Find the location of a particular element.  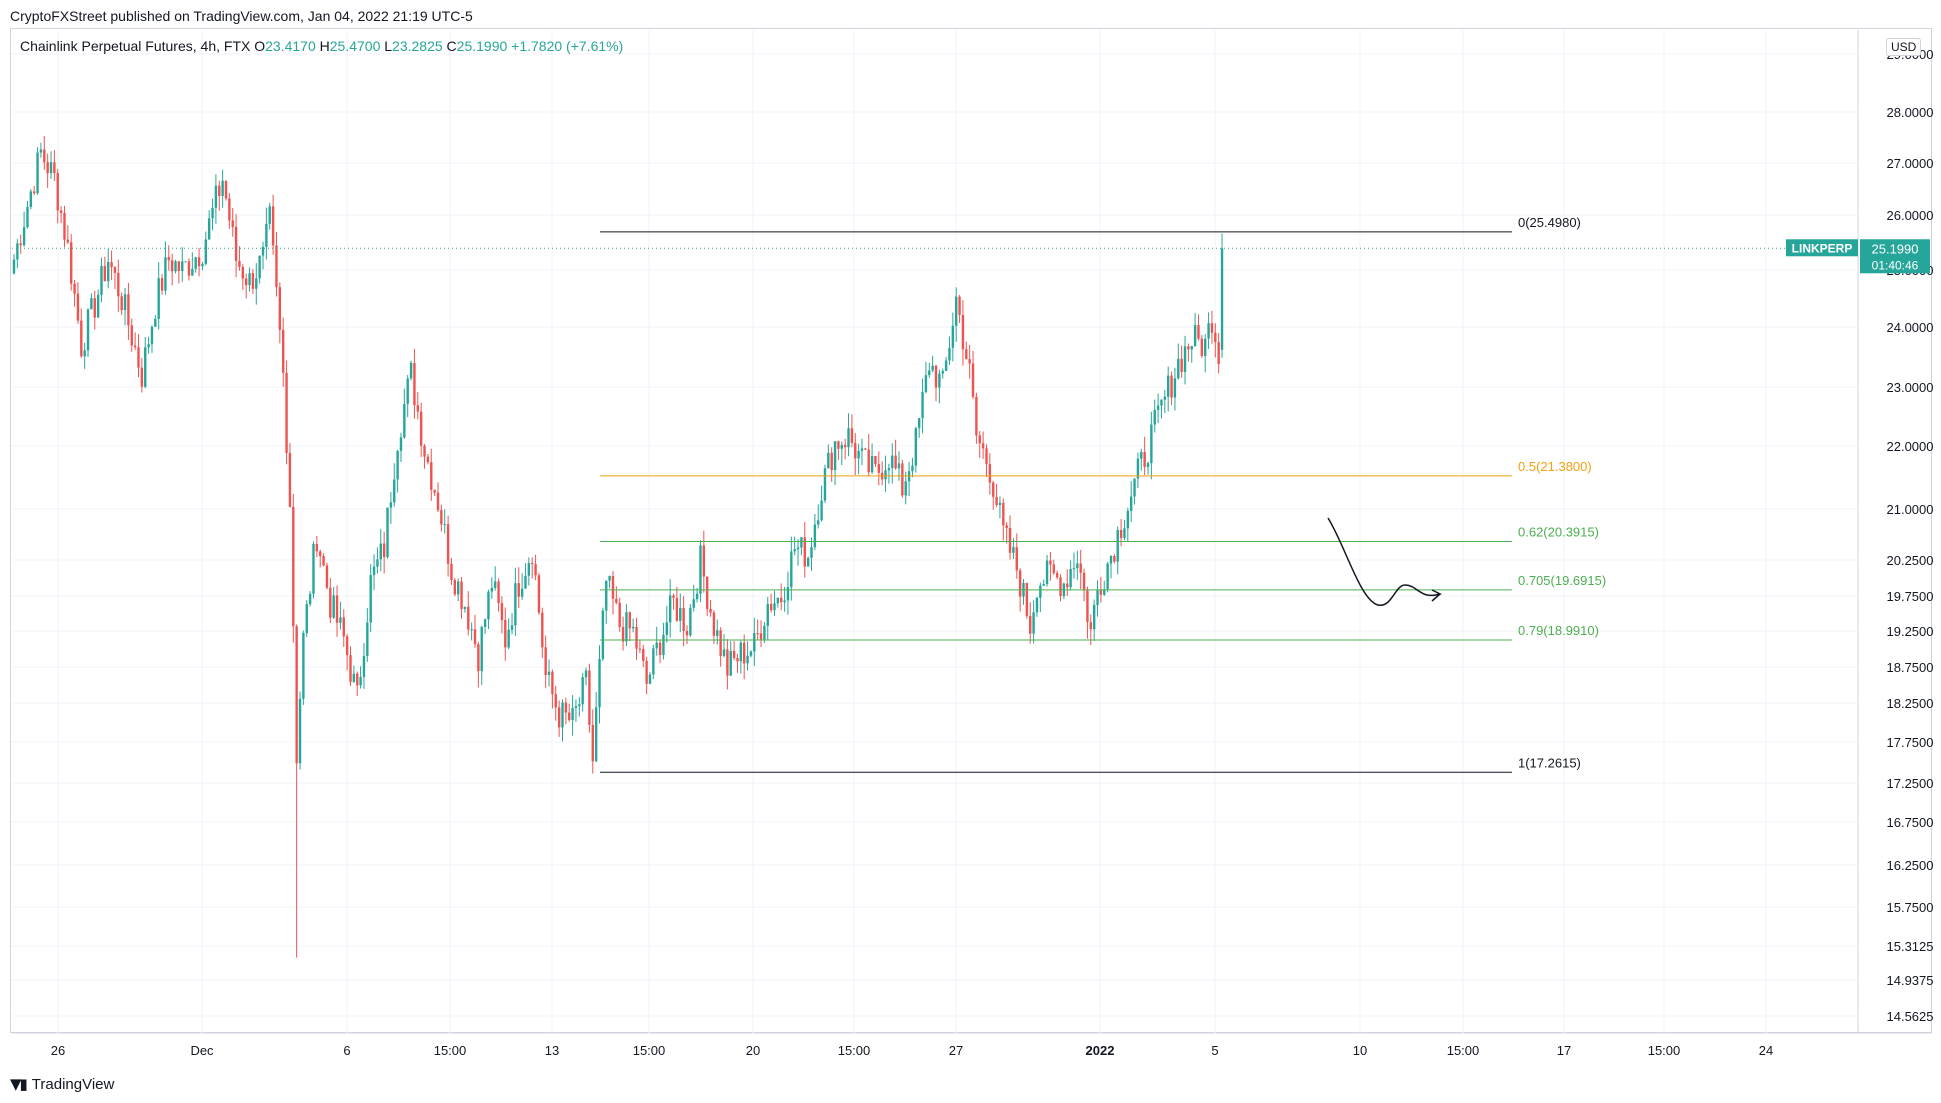

countdown-value: 01:40:46 is located at coordinates (1895, 265).